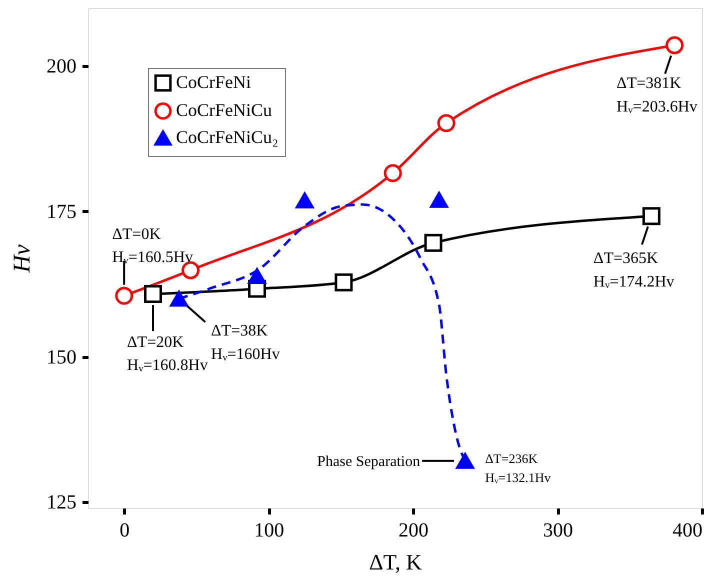 The image size is (724, 583). What do you see at coordinates (61, 67) in the screenshot?
I see `y-tick-label: 200` at bounding box center [61, 67].